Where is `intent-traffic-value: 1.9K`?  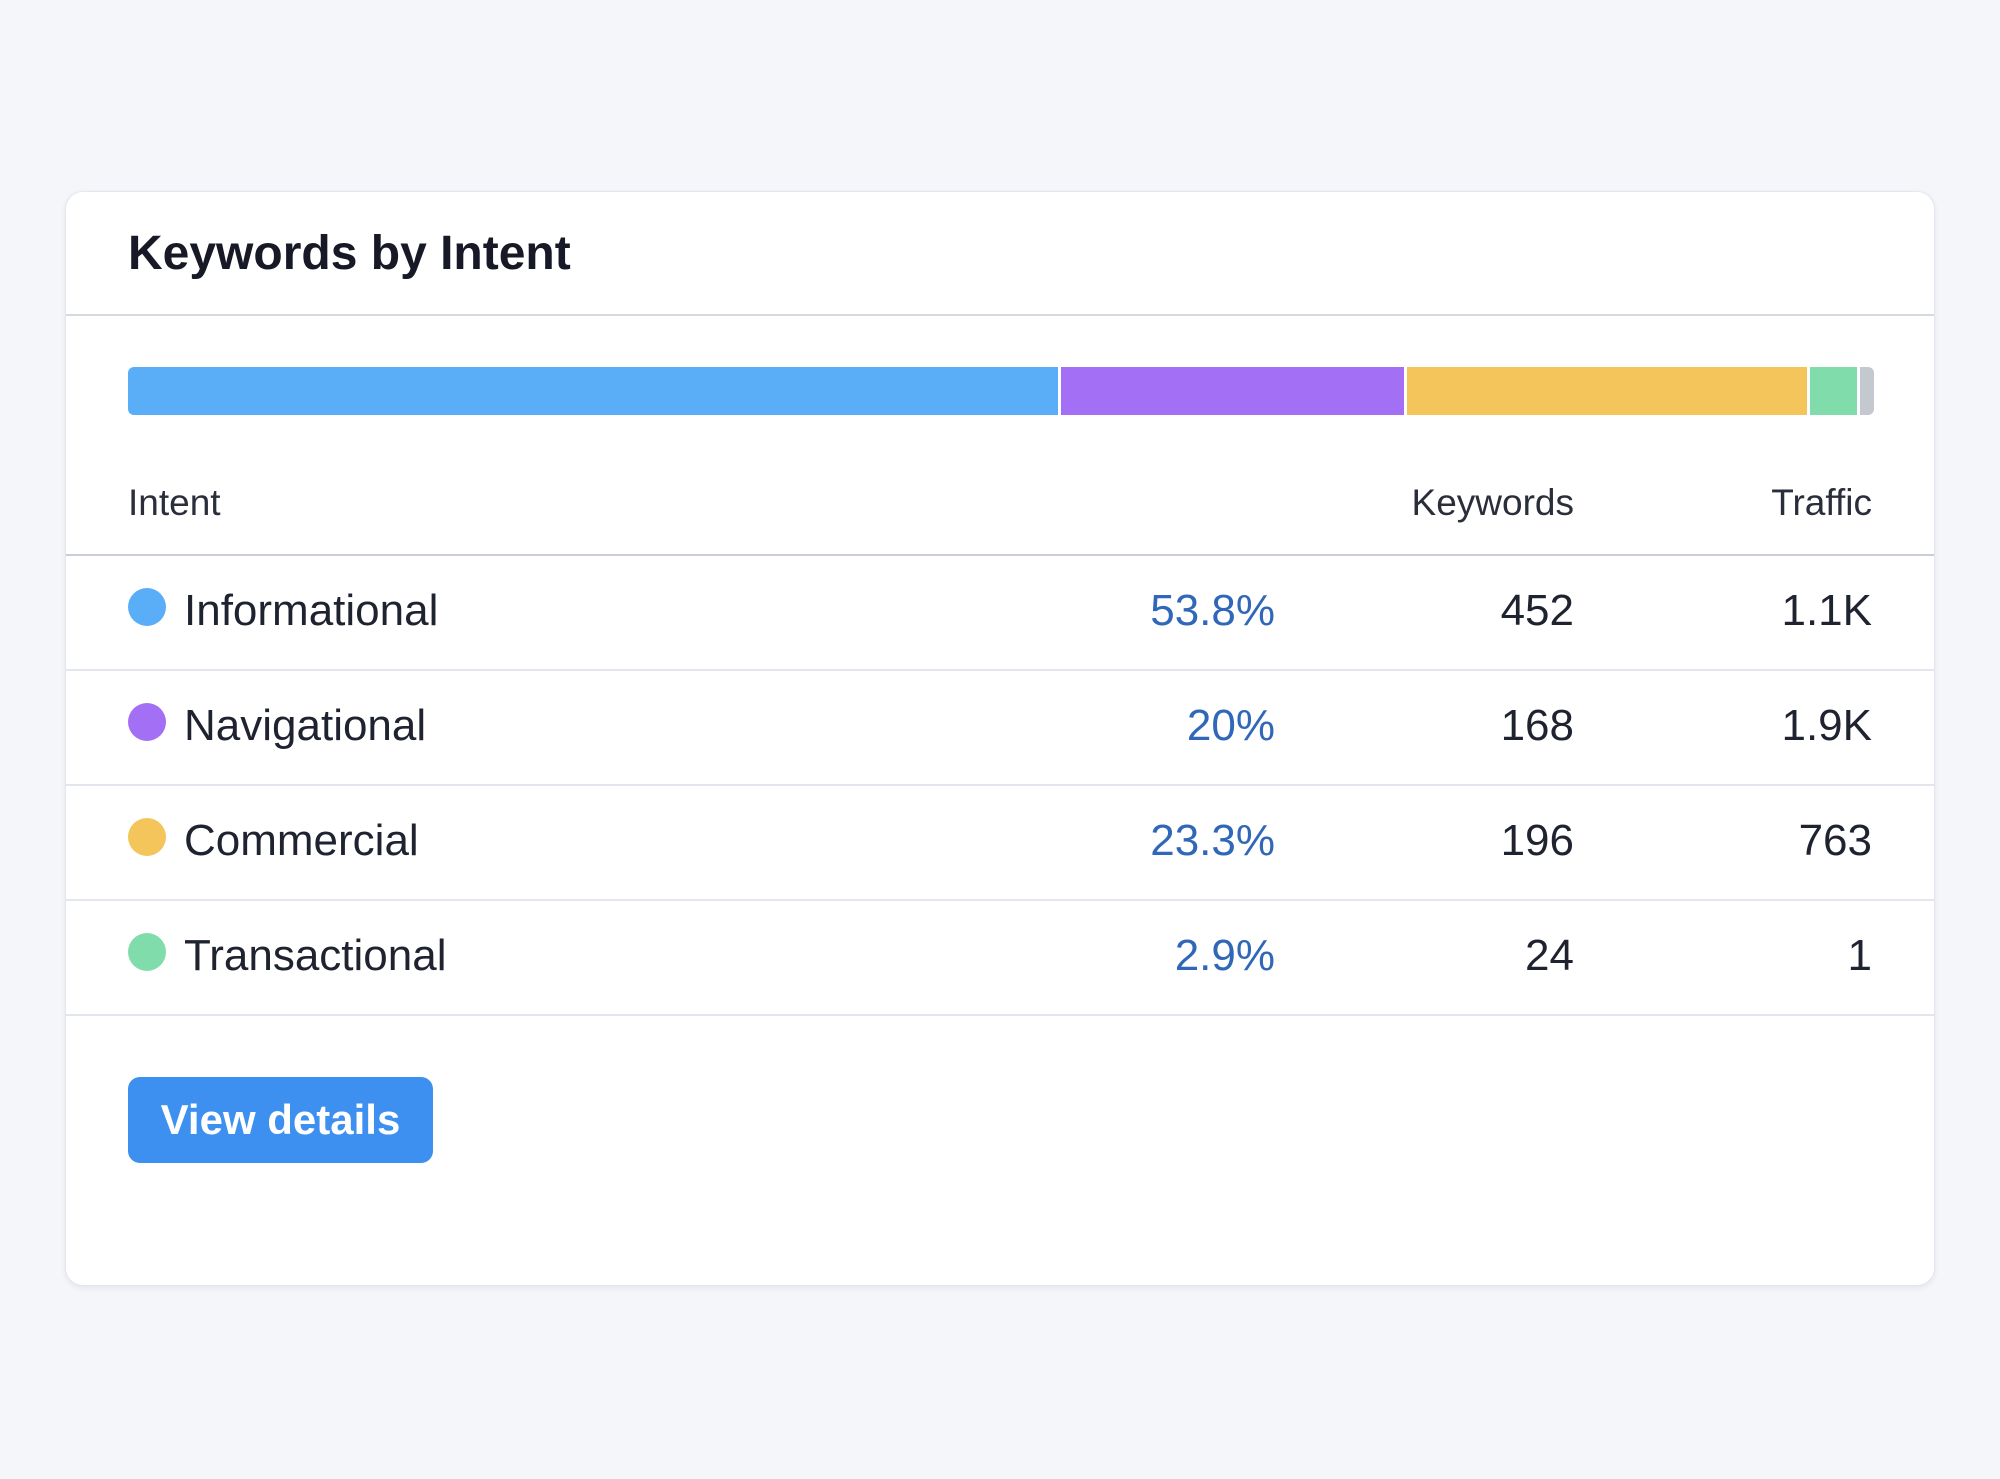
intent-traffic-value: 1.9K is located at coordinates (1826, 725).